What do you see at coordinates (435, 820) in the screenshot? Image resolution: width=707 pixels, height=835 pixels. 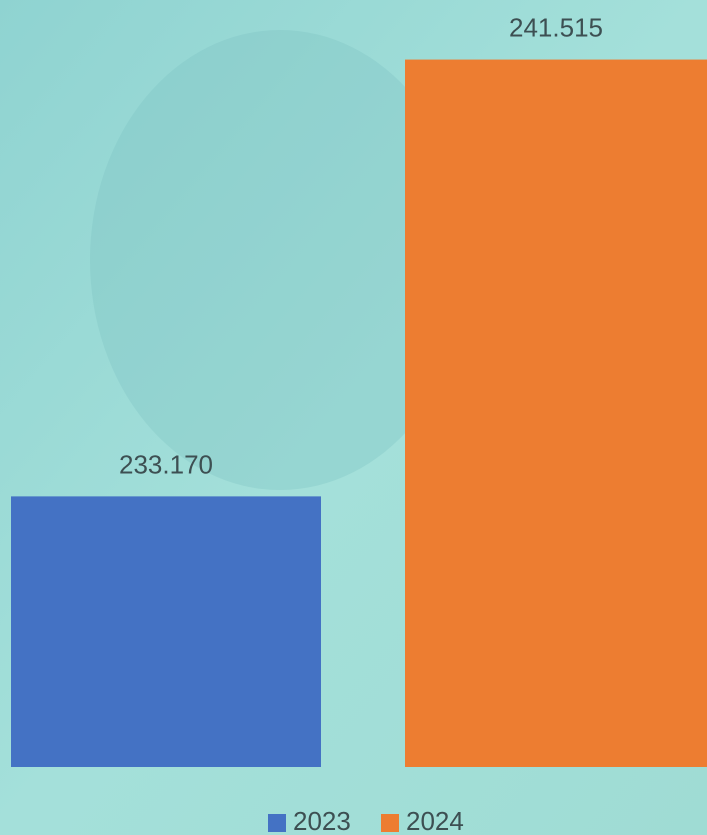 I see `legend-label: 2024` at bounding box center [435, 820].